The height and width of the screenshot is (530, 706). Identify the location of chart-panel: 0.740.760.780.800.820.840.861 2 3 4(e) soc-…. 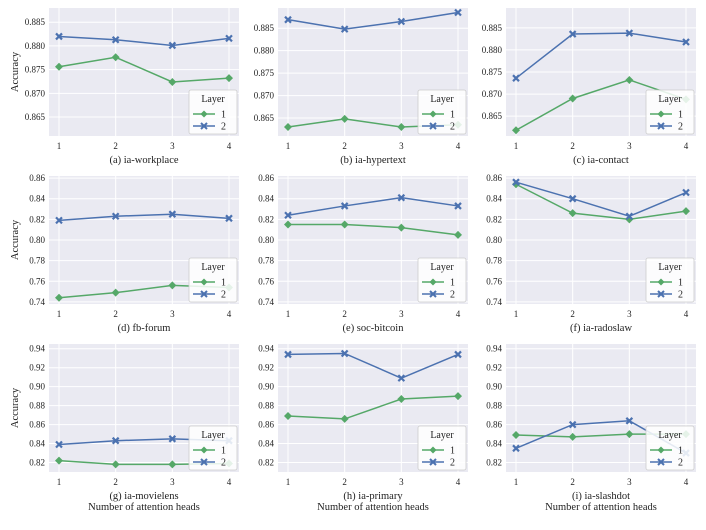
(363, 253).